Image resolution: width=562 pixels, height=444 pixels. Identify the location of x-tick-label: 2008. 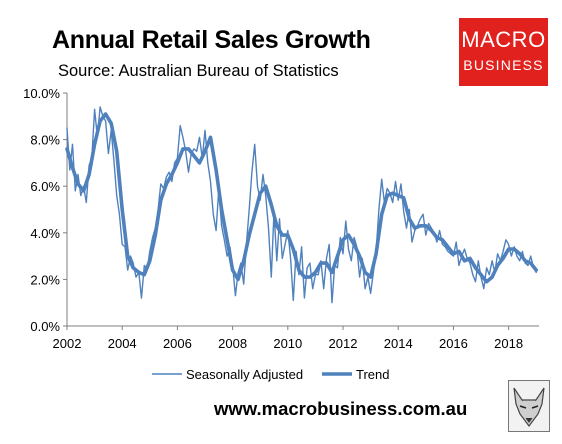
(232, 343).